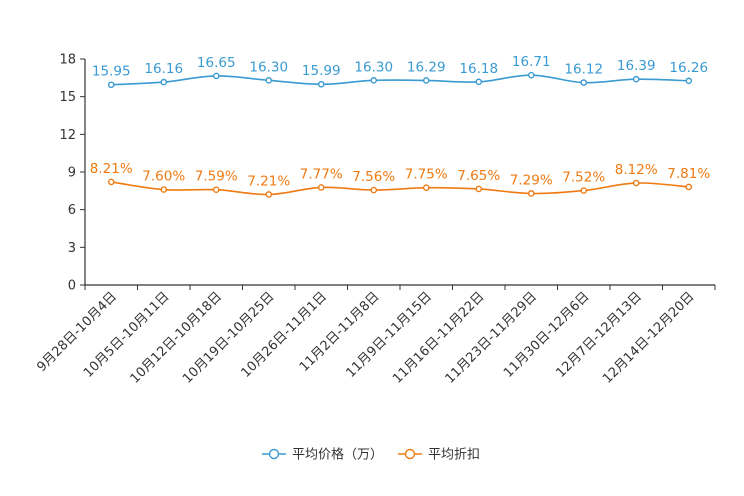  What do you see at coordinates (454, 455) in the screenshot?
I see `legend-label: 平均折扣` at bounding box center [454, 455].